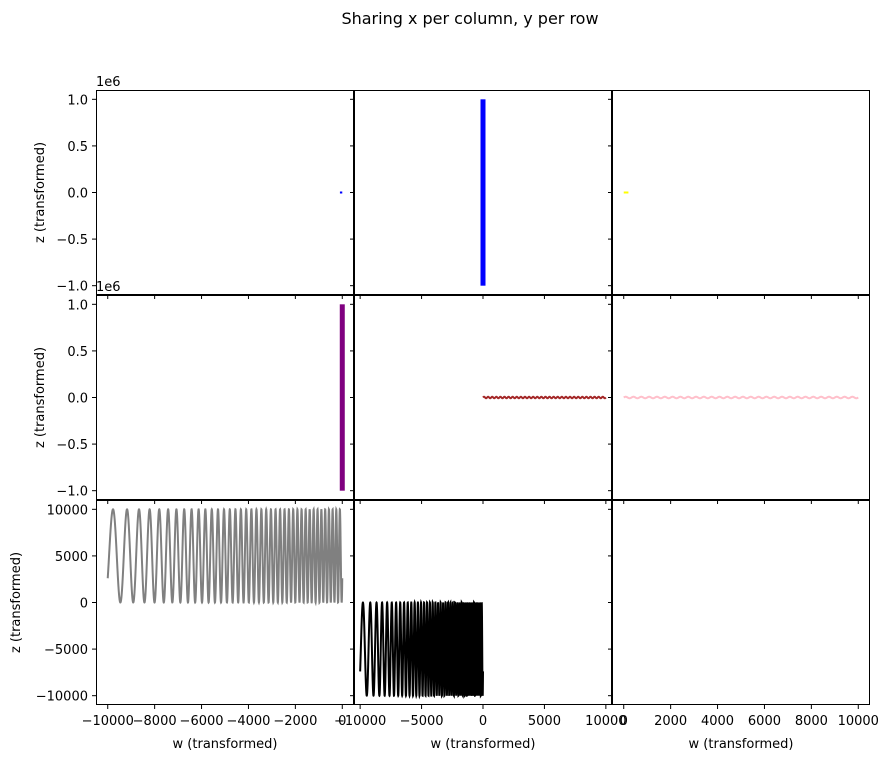  I want to click on y-tick-label-0-3: 0.5, so click(77, 147).